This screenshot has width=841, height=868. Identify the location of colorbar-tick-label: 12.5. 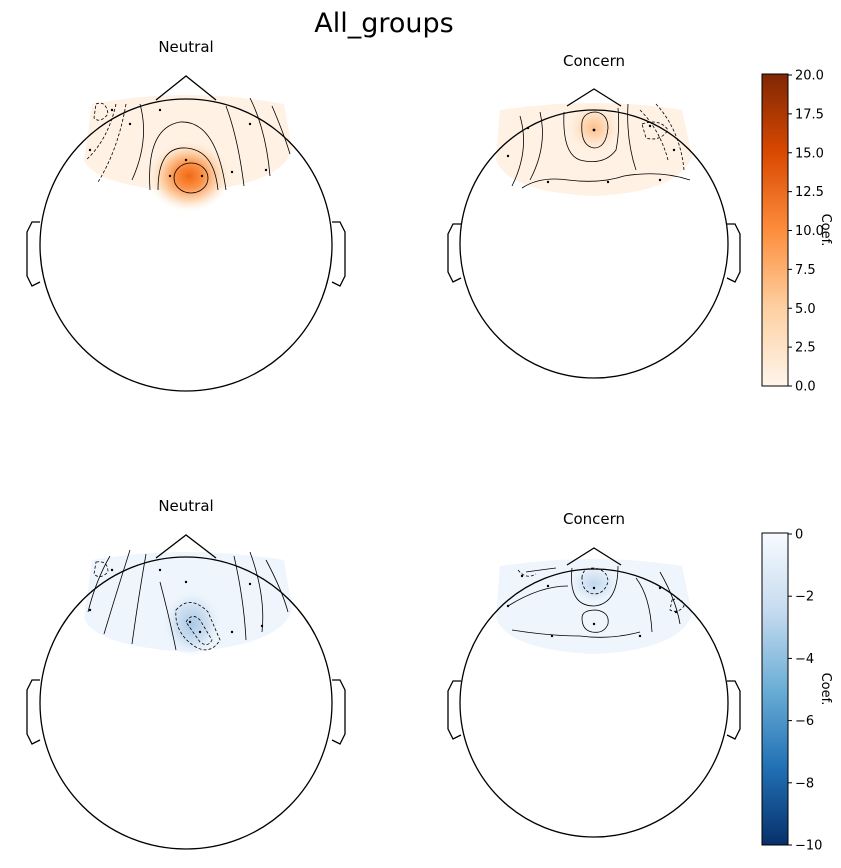
(809, 192).